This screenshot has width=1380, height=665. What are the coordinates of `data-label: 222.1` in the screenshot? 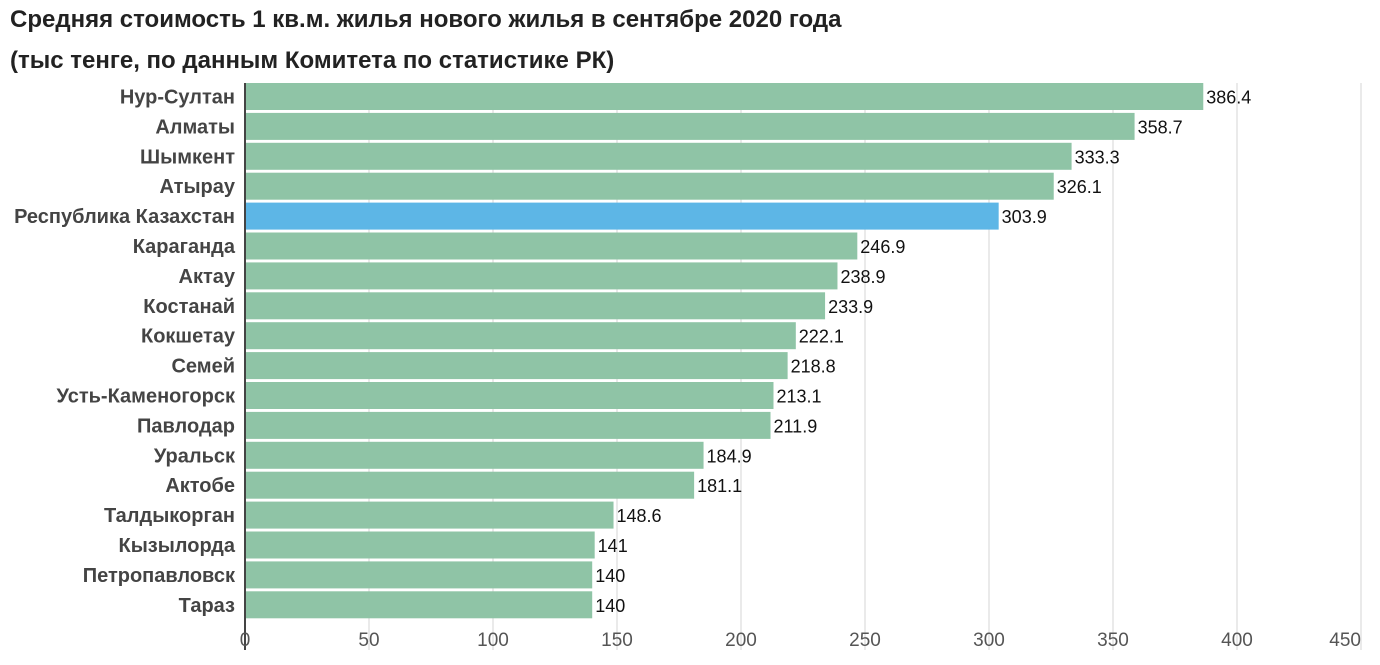 It's located at (821, 337).